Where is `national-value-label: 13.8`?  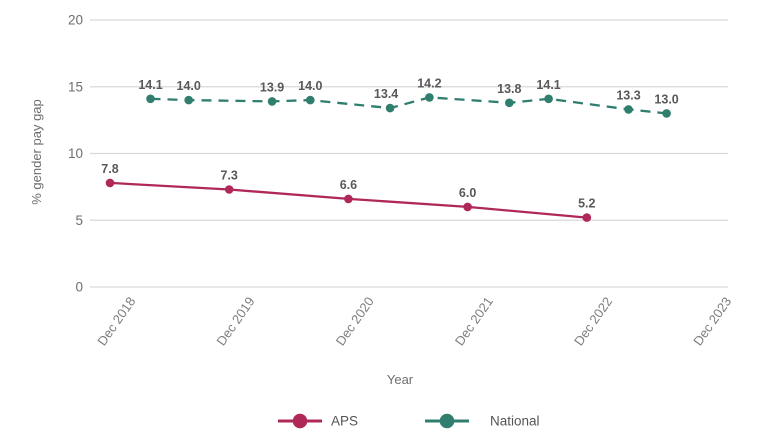 national-value-label: 13.8 is located at coordinates (509, 89).